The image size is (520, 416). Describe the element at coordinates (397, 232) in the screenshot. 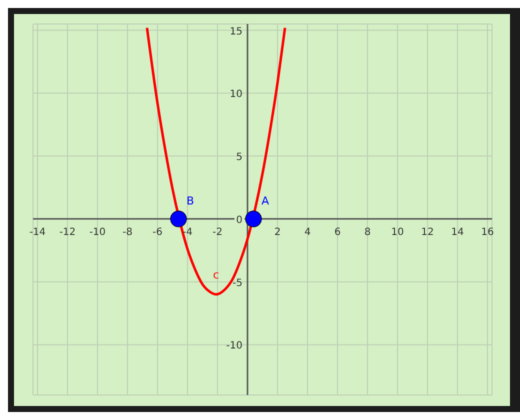

I see `x-tick-label: 10` at that location.